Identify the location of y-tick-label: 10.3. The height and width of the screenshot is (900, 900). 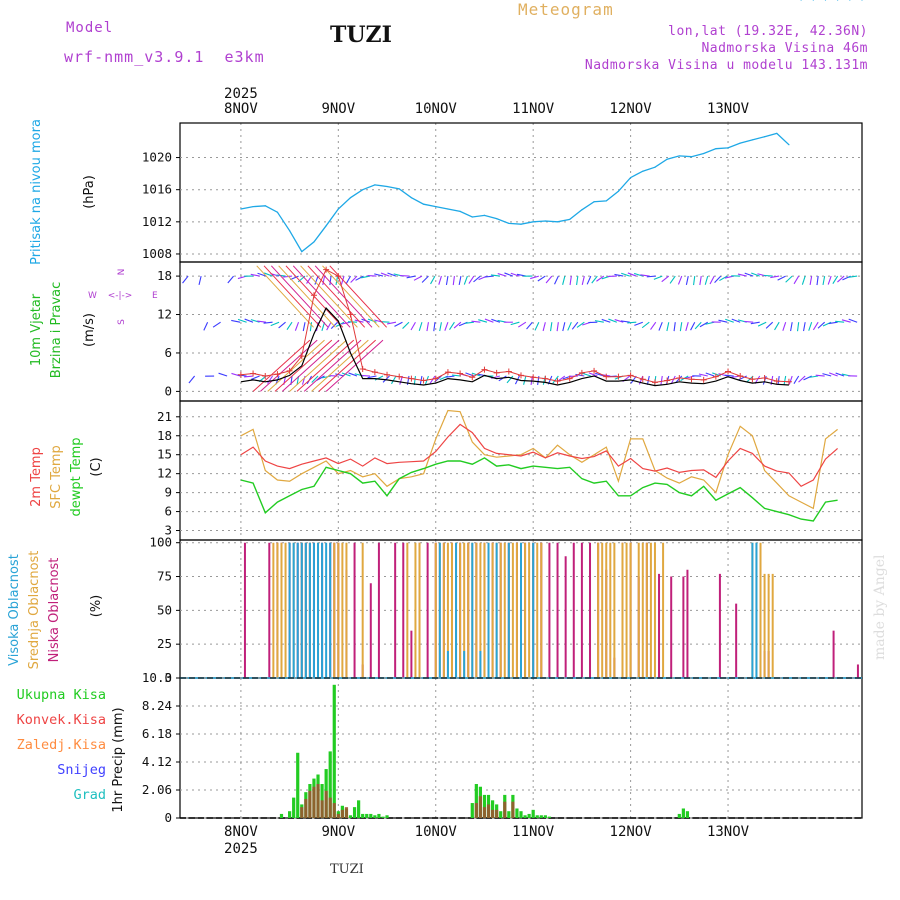
(157, 677).